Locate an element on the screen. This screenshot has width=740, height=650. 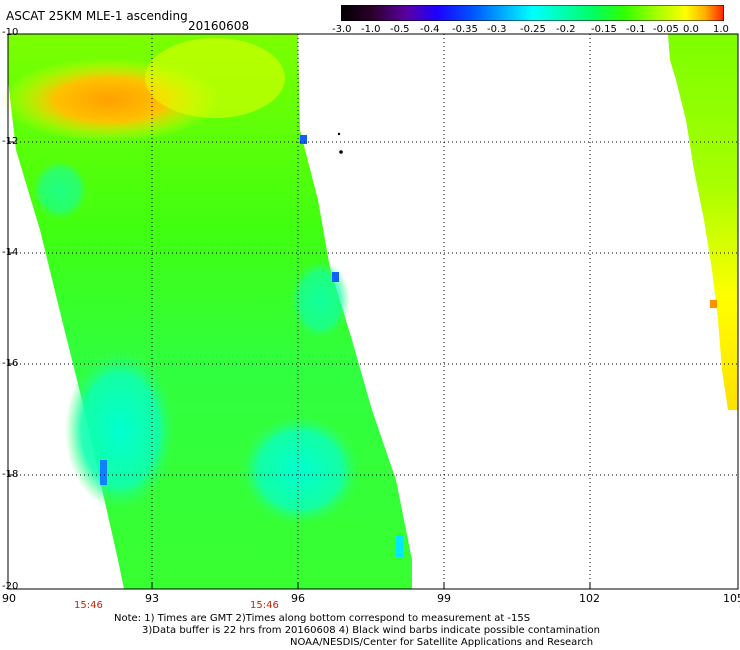
colorbar-label: -0.4 is located at coordinates (430, 29).